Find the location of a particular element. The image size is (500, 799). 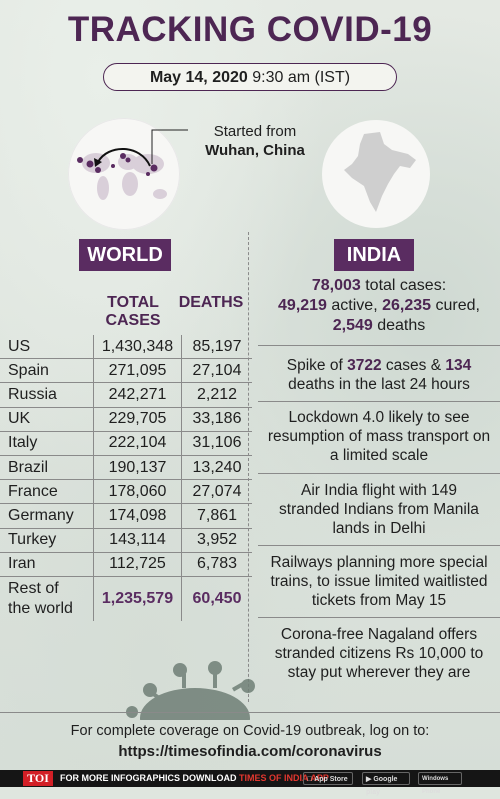

footer-divider is located at coordinates (250, 712).